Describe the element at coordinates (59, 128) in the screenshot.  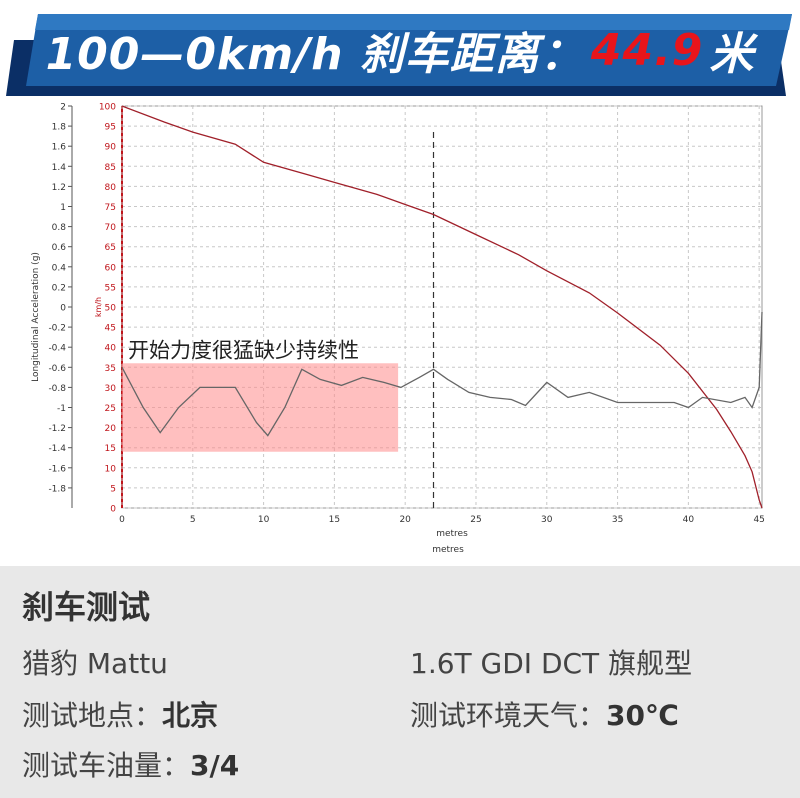
I see `left-tick-label: 1.8` at that location.